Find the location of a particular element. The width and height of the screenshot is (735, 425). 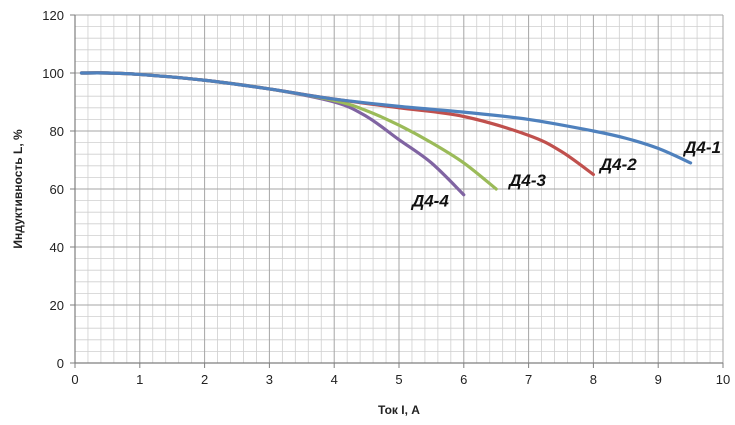

y-tick-label: 40 is located at coordinates (57, 247).